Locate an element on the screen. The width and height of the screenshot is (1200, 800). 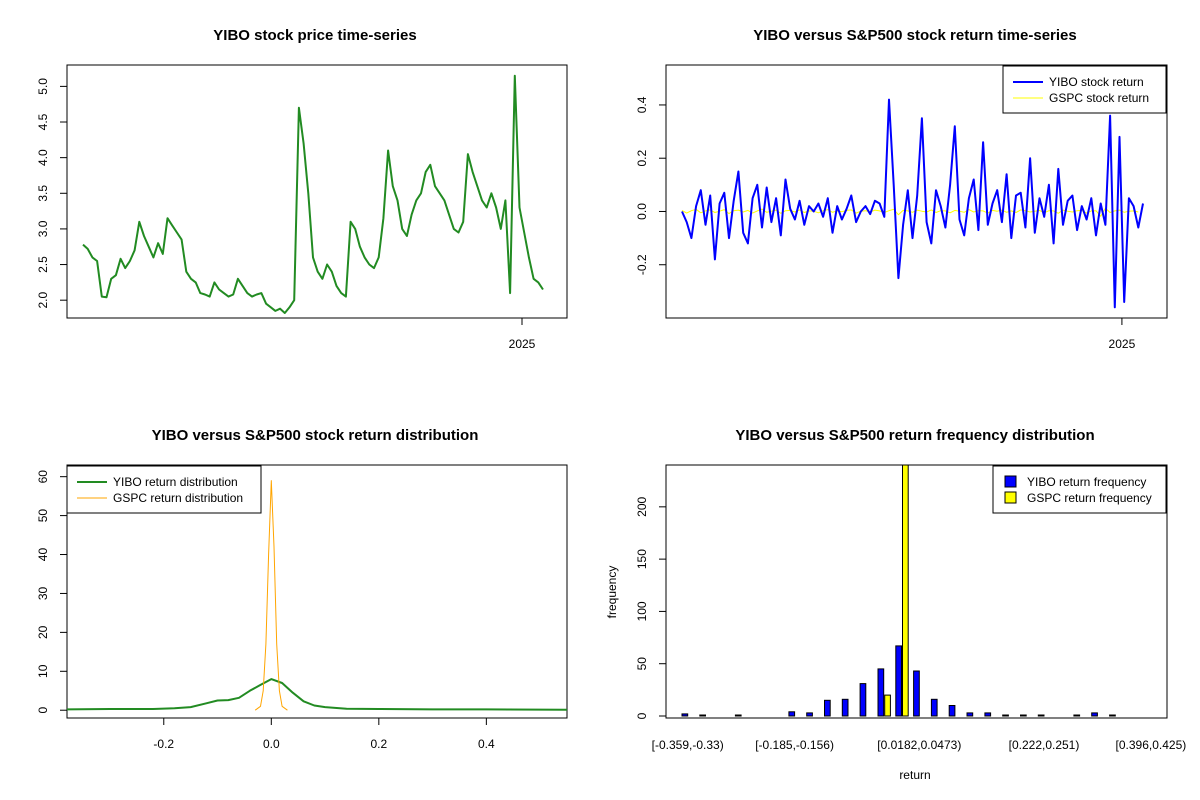
x-tick-label: [0.0182,0.0473) is located at coordinates (919, 745).